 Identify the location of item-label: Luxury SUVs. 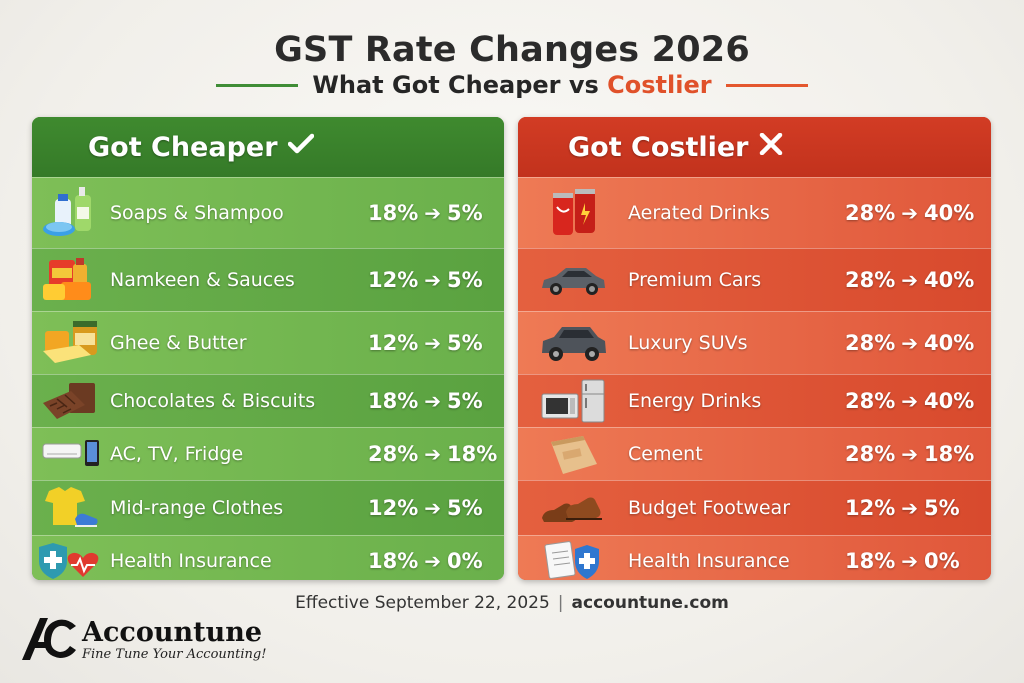
(688, 343).